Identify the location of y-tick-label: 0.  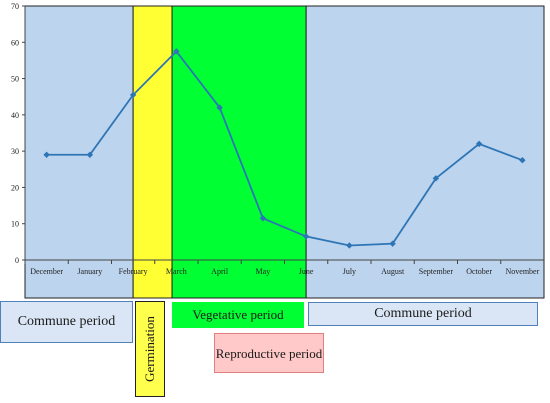
(17, 260).